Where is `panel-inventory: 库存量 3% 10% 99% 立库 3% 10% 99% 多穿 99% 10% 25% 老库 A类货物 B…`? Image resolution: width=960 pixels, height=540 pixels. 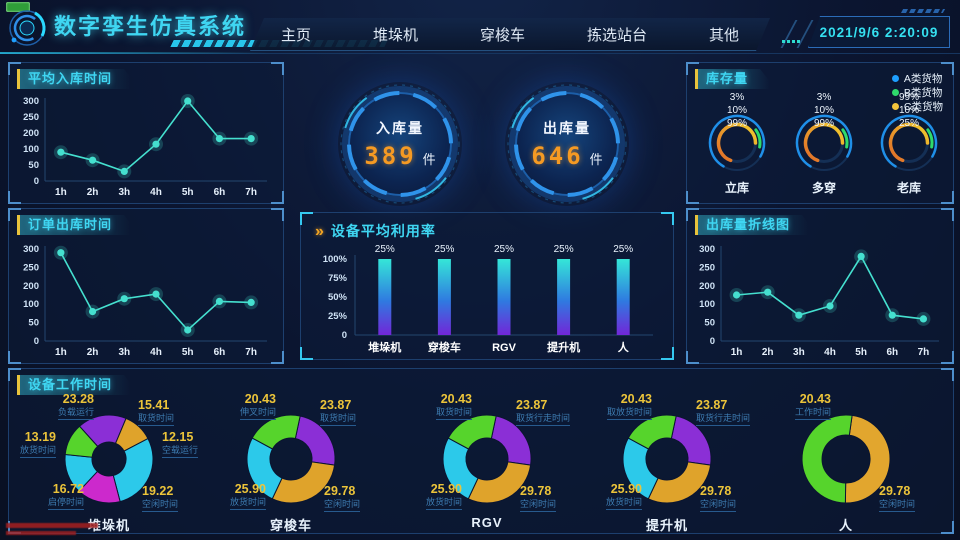 panel-inventory: 库存量 3% 10% 99% 立库 3% 10% 99% 多穿 99% 10% 25% 老库 A类货物 B… is located at coordinates (820, 133).